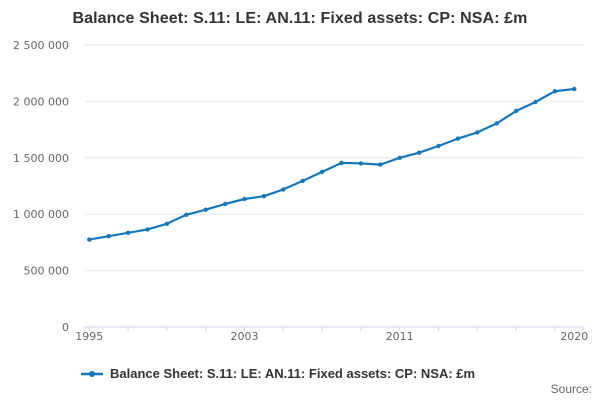 This screenshot has height=400, width=600. What do you see at coordinates (331, 336) in the screenshot?
I see `x-axis-labels: 1995 2003 2011 2020` at bounding box center [331, 336].